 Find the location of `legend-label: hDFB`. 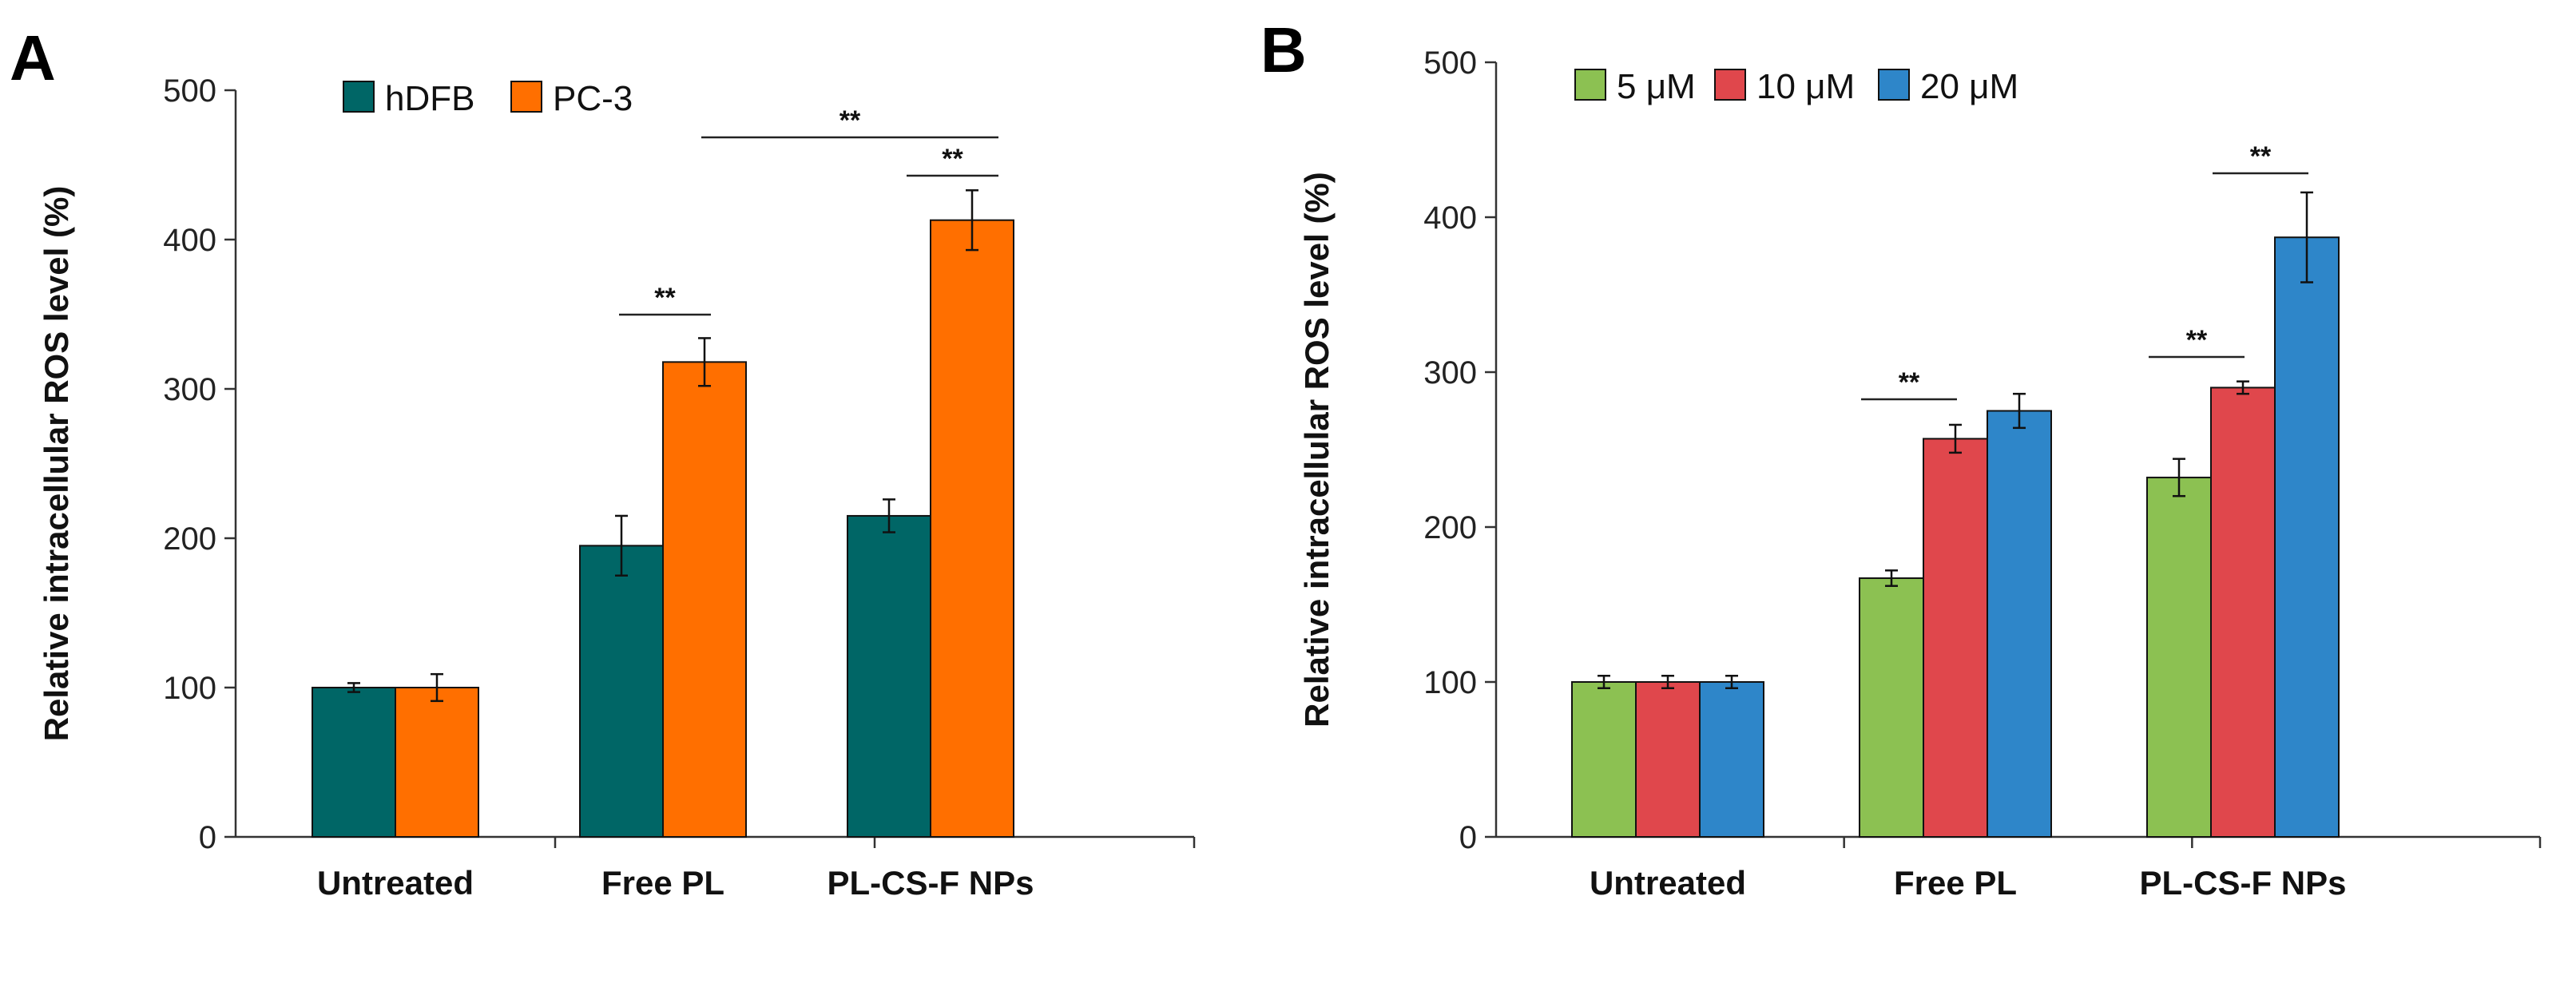

legend-label: hDFB is located at coordinates (429, 98).